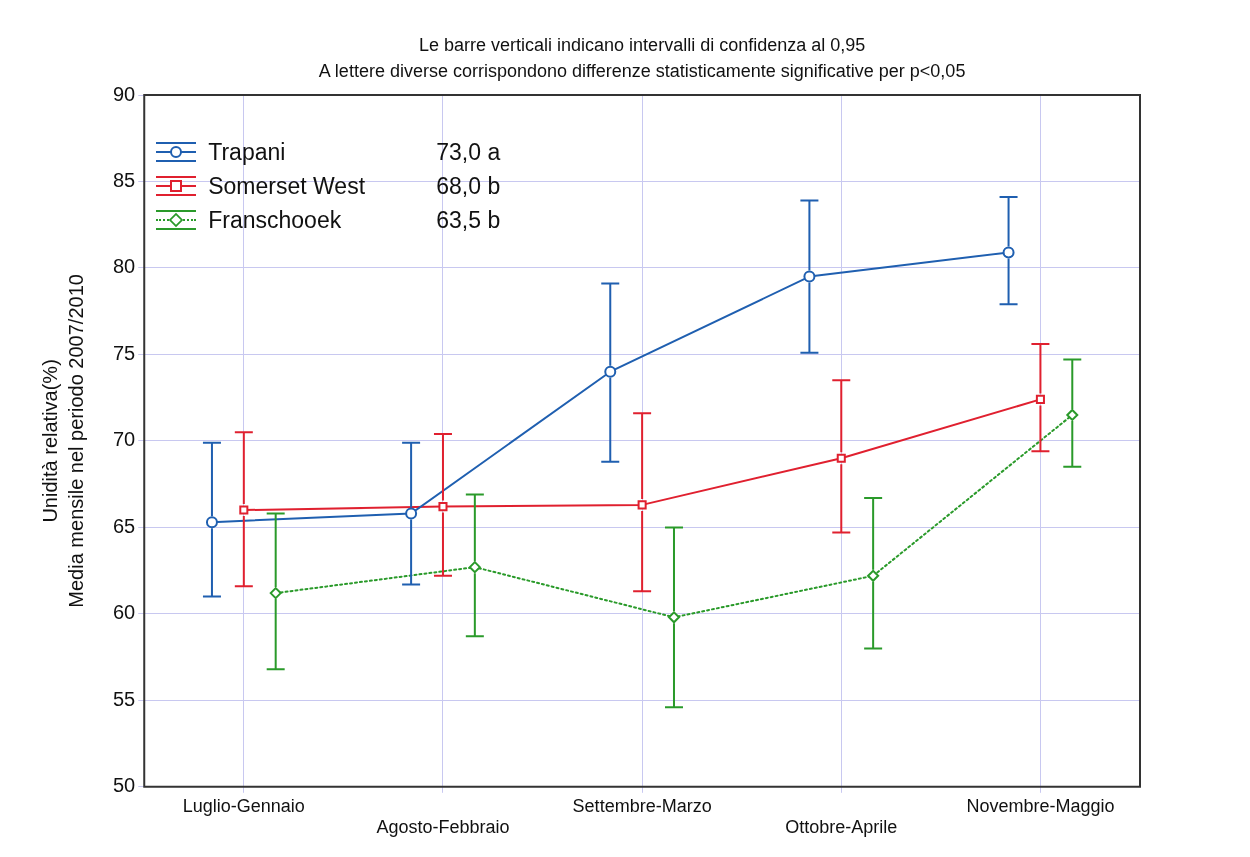  Describe the element at coordinates (468, 186) in the screenshot. I see `annotation: 68,0 b` at that location.